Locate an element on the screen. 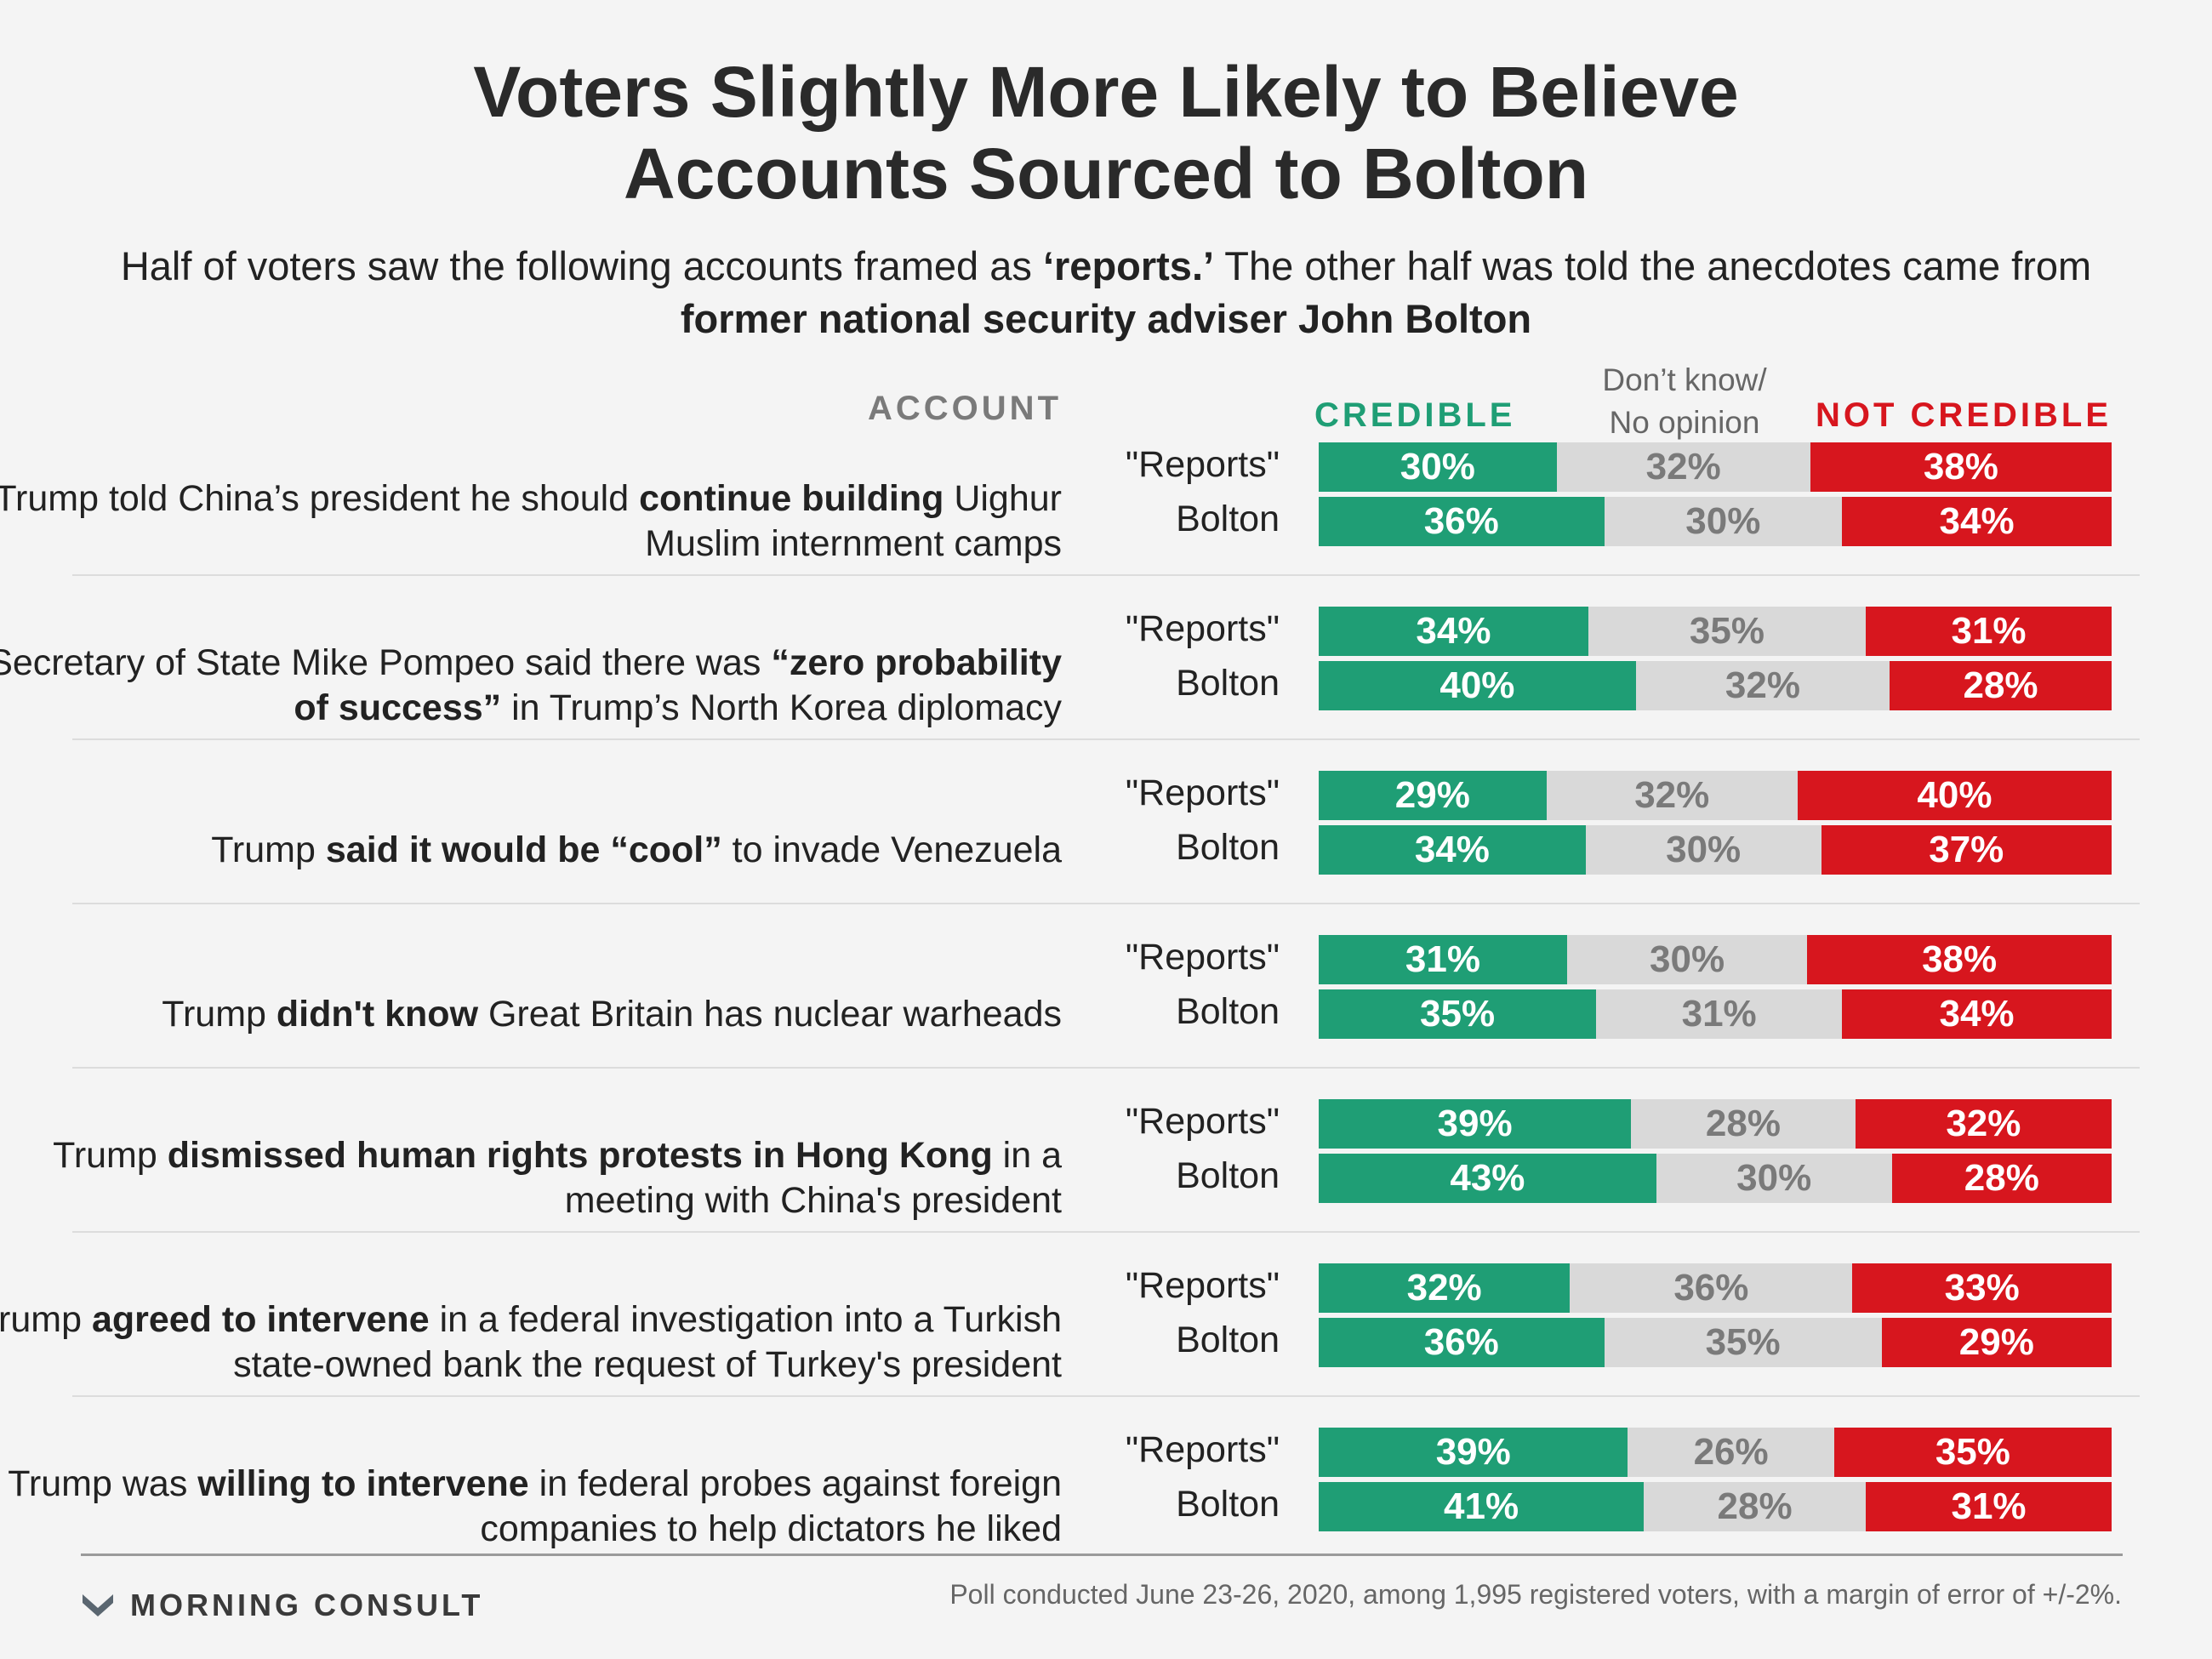  account-column-header: ACCOUNT is located at coordinates (965, 408).